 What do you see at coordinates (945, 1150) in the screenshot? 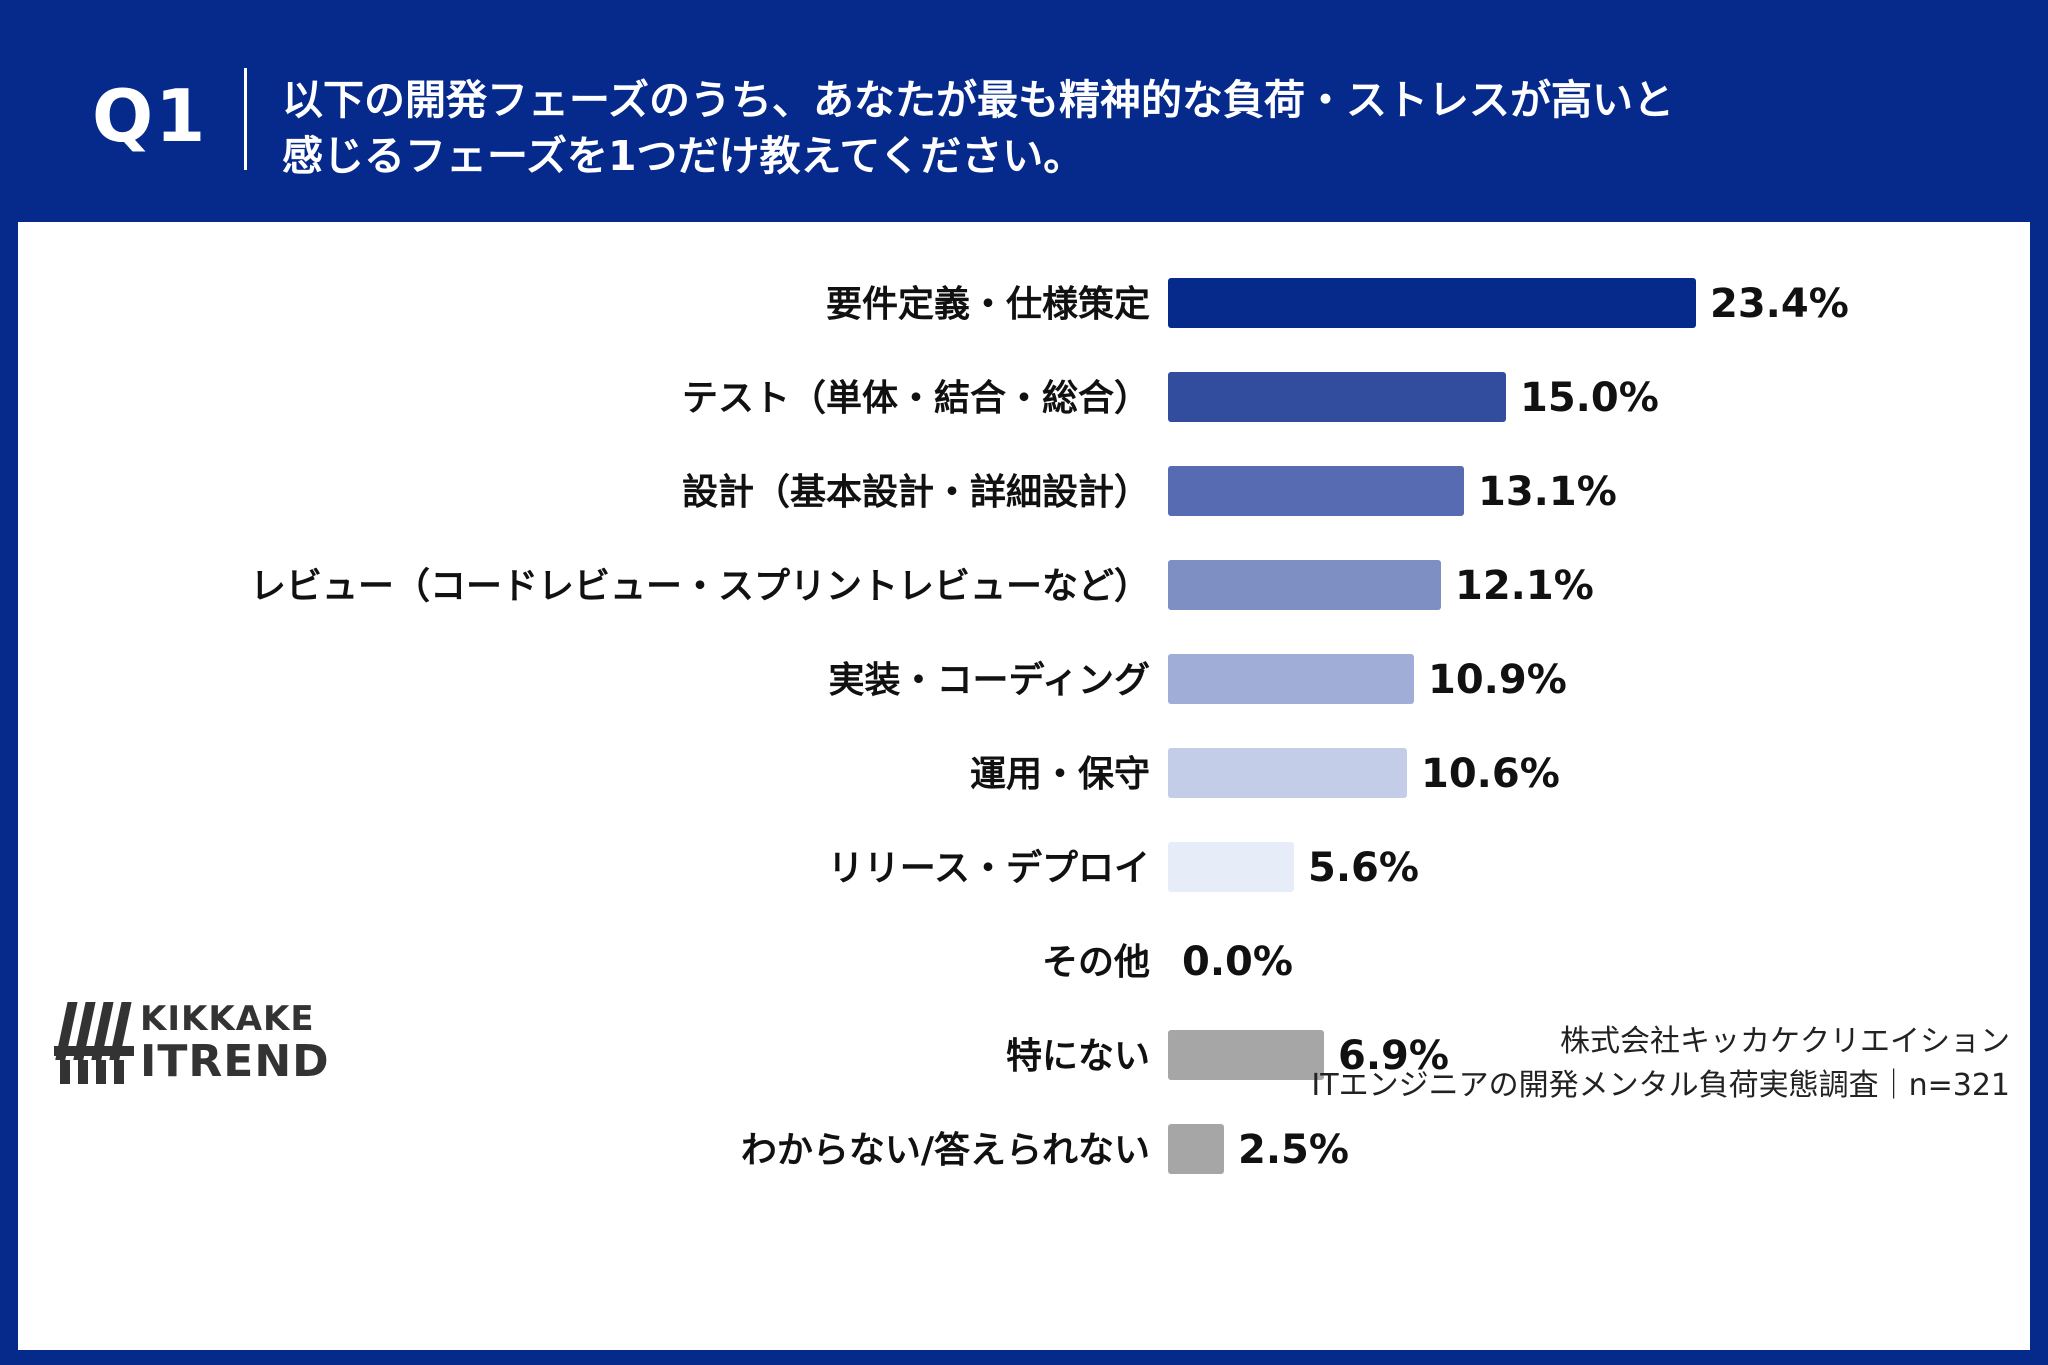
I see `category-label: わからない/答えられない` at bounding box center [945, 1150].